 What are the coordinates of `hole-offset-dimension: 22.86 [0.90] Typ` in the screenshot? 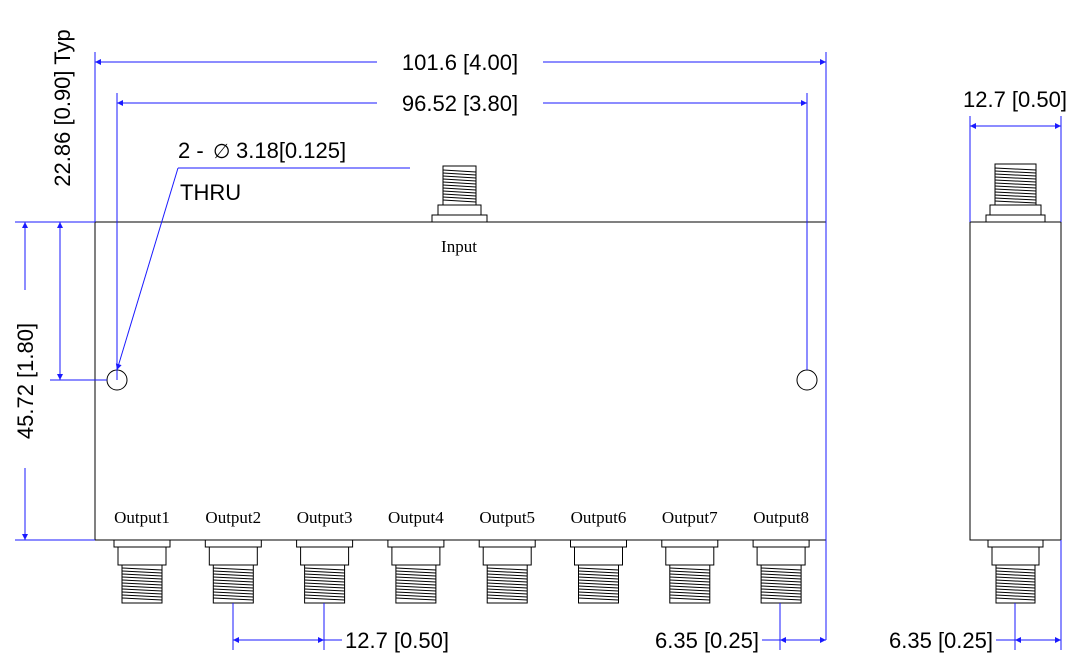 It's located at (62, 107).